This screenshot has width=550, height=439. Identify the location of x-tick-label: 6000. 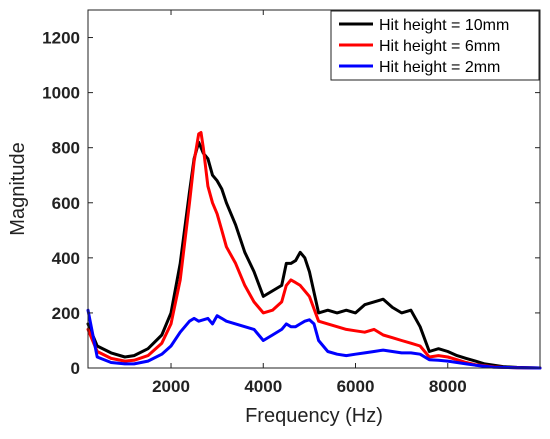
(356, 386).